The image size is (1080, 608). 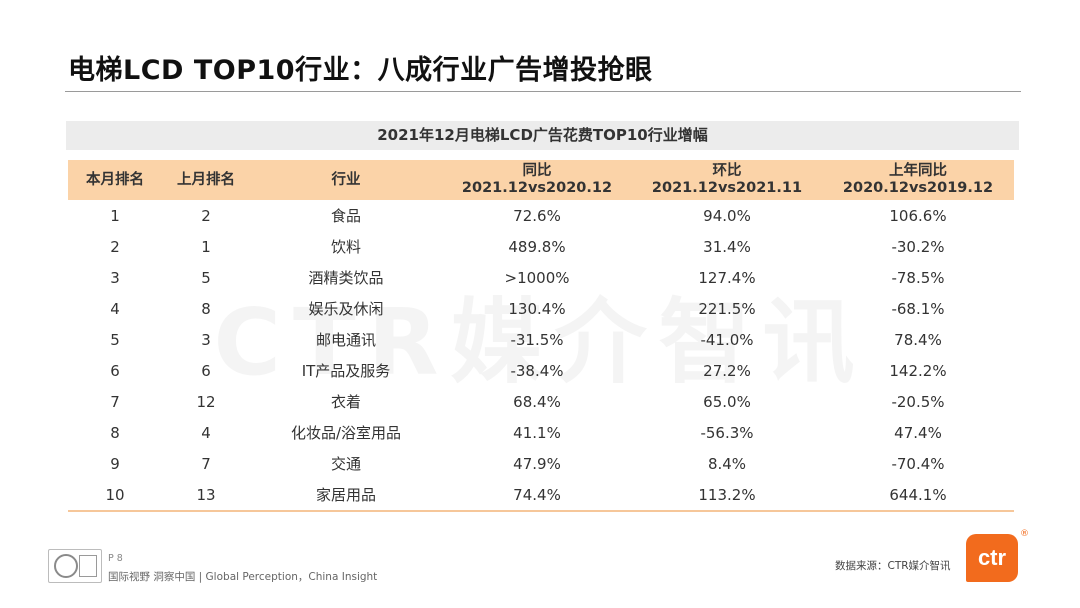 I want to click on cell-yoy: 130.4%, so click(x=537, y=308).